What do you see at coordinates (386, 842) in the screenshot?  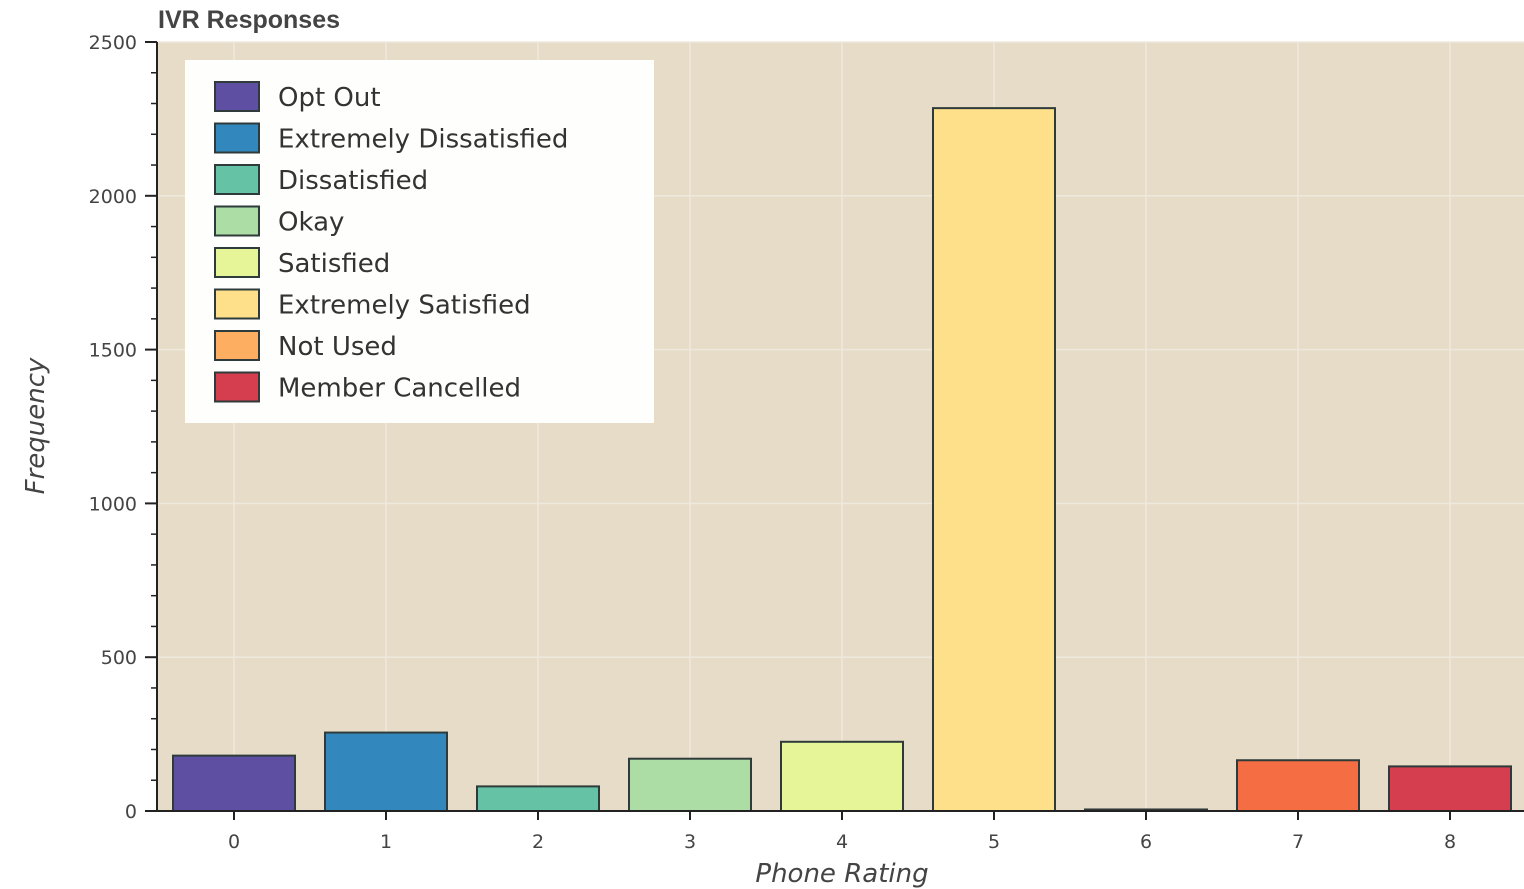 I see `x-tick-label-1: 1` at bounding box center [386, 842].